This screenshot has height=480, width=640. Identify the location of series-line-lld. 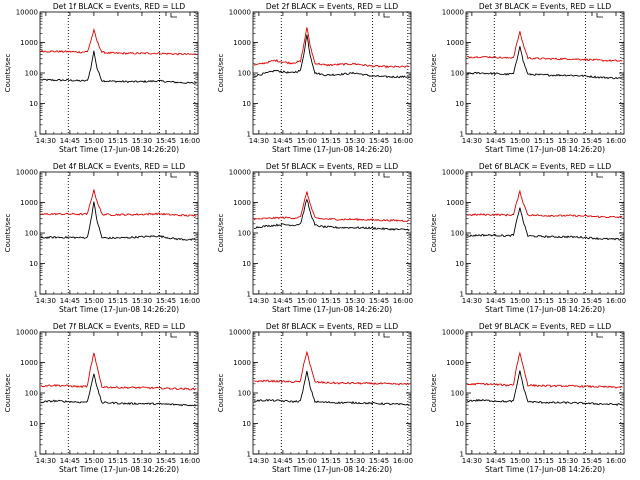
(545, 370).